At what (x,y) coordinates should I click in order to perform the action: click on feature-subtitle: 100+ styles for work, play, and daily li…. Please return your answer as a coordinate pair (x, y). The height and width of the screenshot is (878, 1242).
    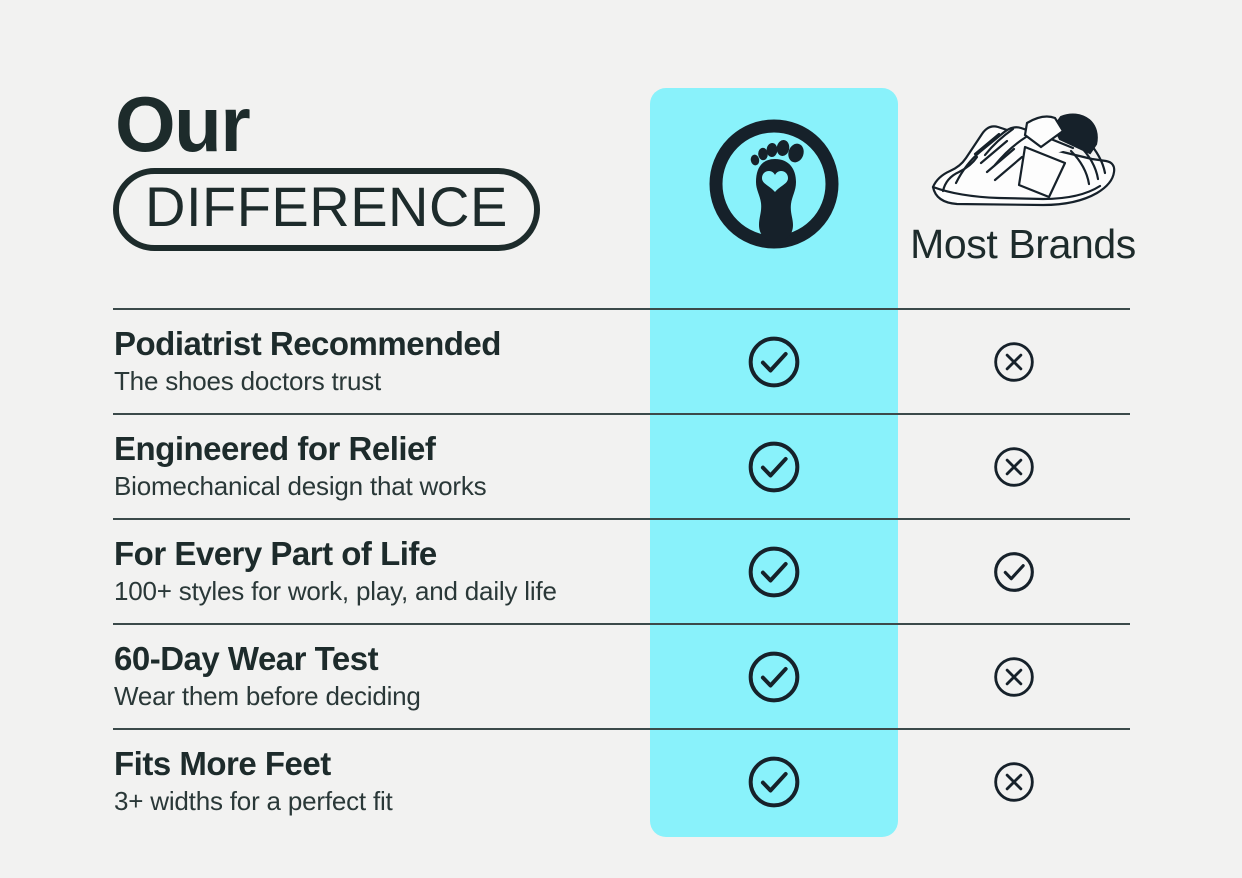
    Looking at the image, I should click on (335, 590).